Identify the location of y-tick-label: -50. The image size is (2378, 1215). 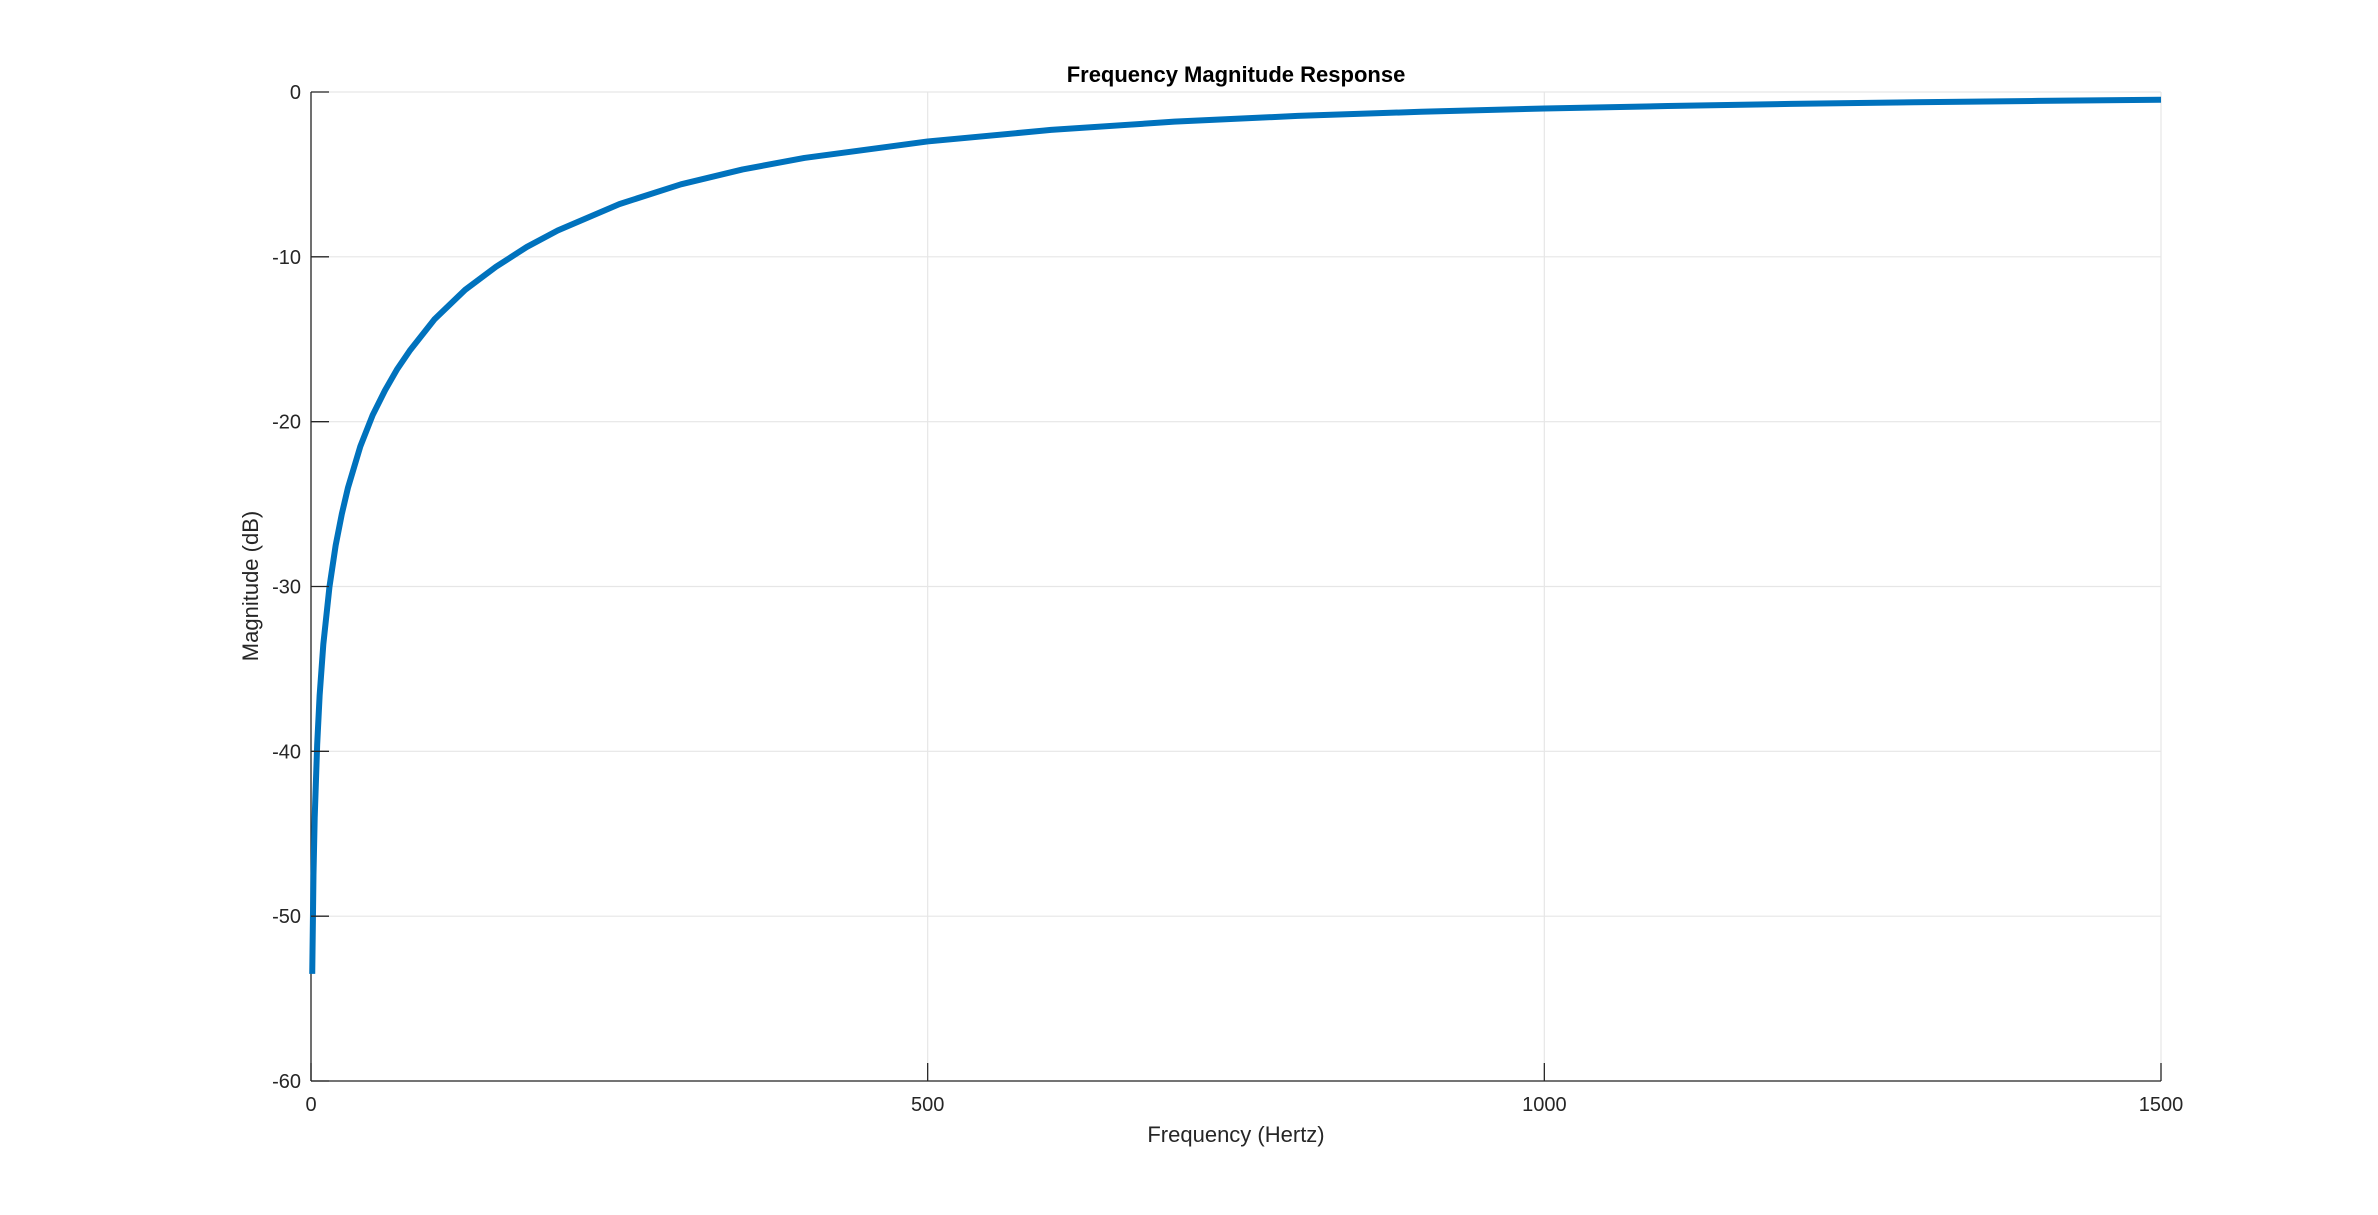
(286, 917).